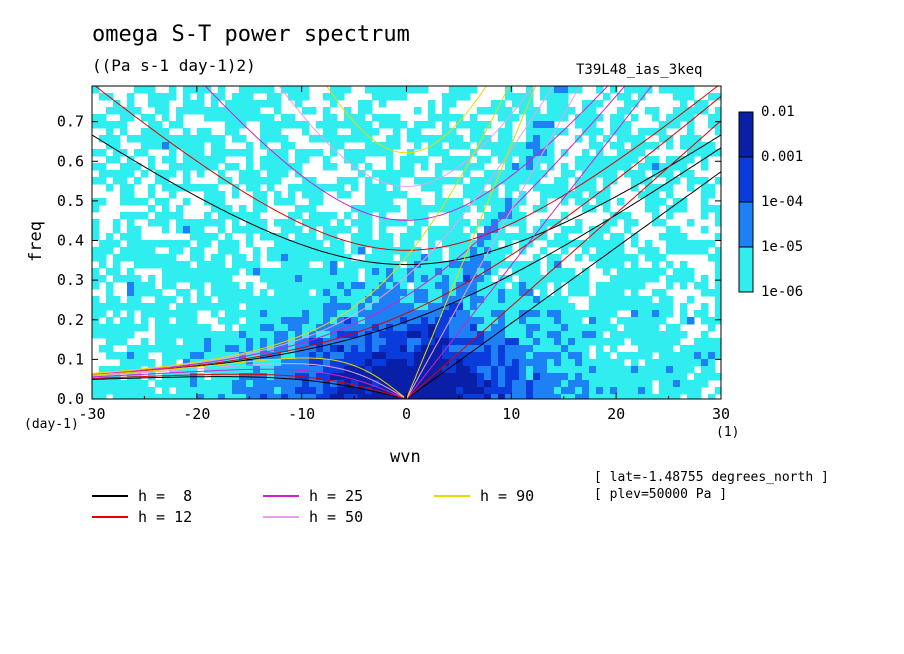  Describe the element at coordinates (746, 269) in the screenshot. I see `colorbar-swatch` at that location.